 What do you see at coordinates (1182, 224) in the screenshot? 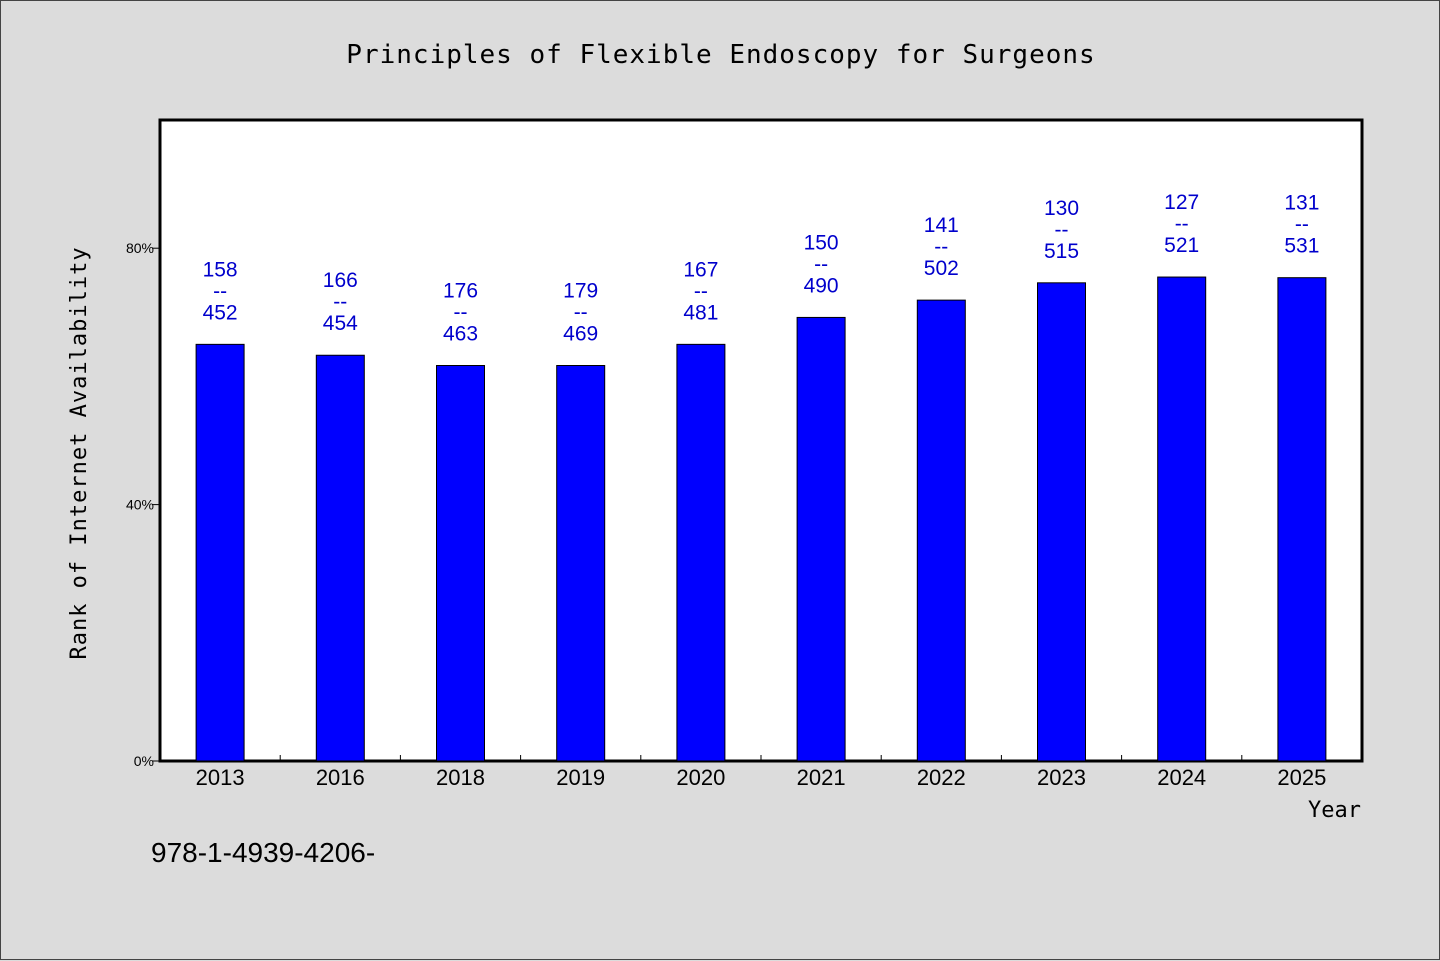
I see `data-label-2024-line2: --` at bounding box center [1182, 224].